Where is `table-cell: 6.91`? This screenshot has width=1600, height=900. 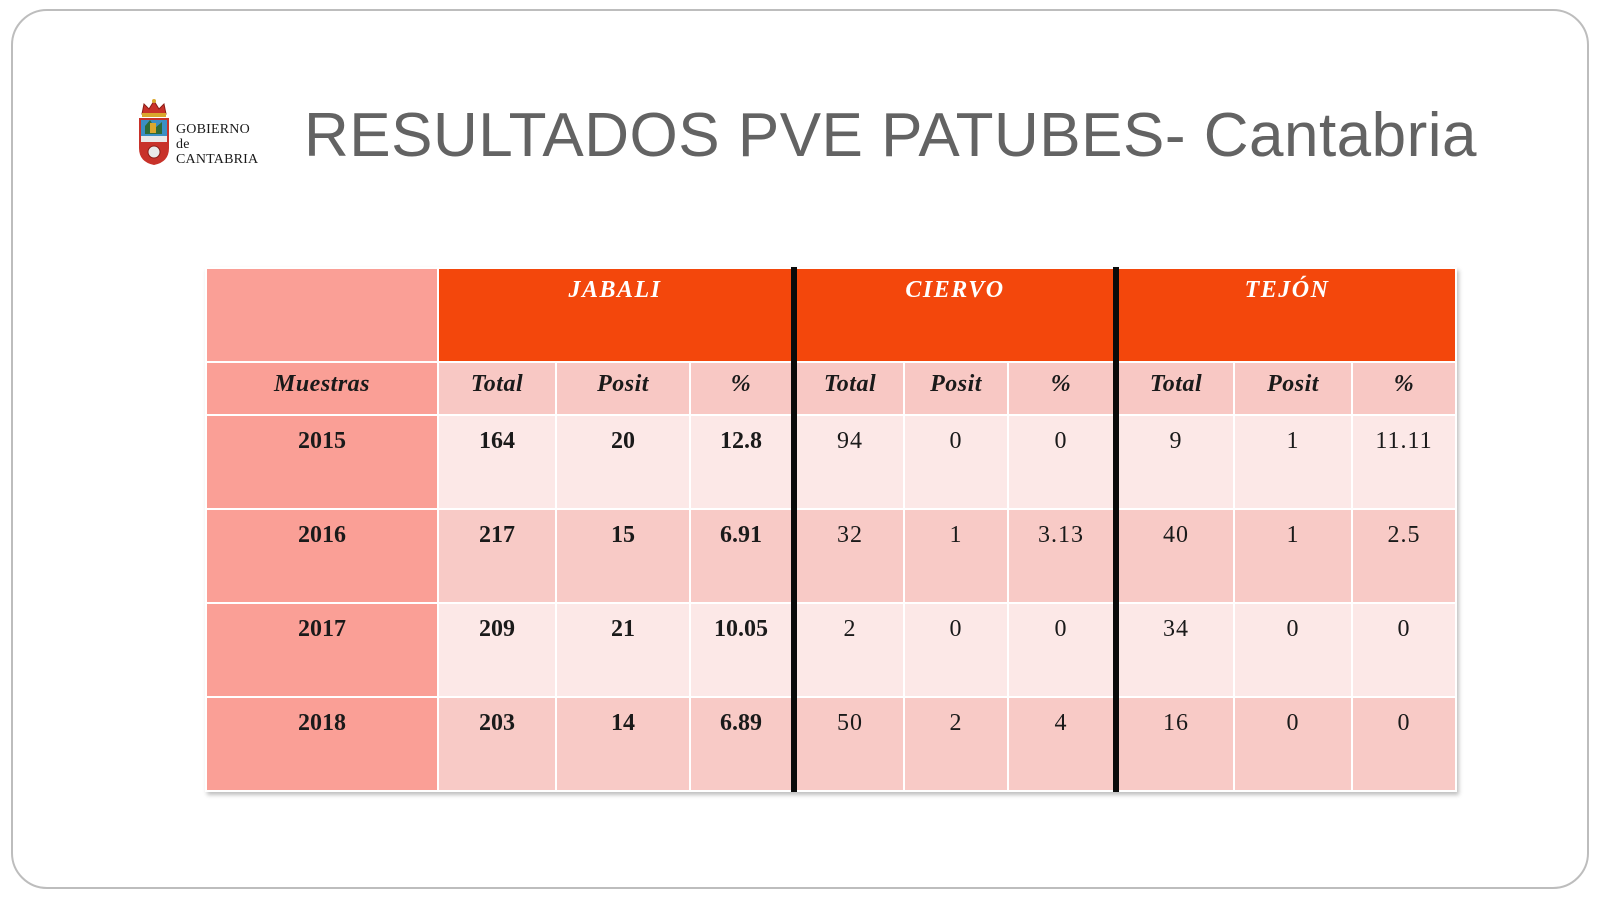 table-cell: 6.91 is located at coordinates (742, 556).